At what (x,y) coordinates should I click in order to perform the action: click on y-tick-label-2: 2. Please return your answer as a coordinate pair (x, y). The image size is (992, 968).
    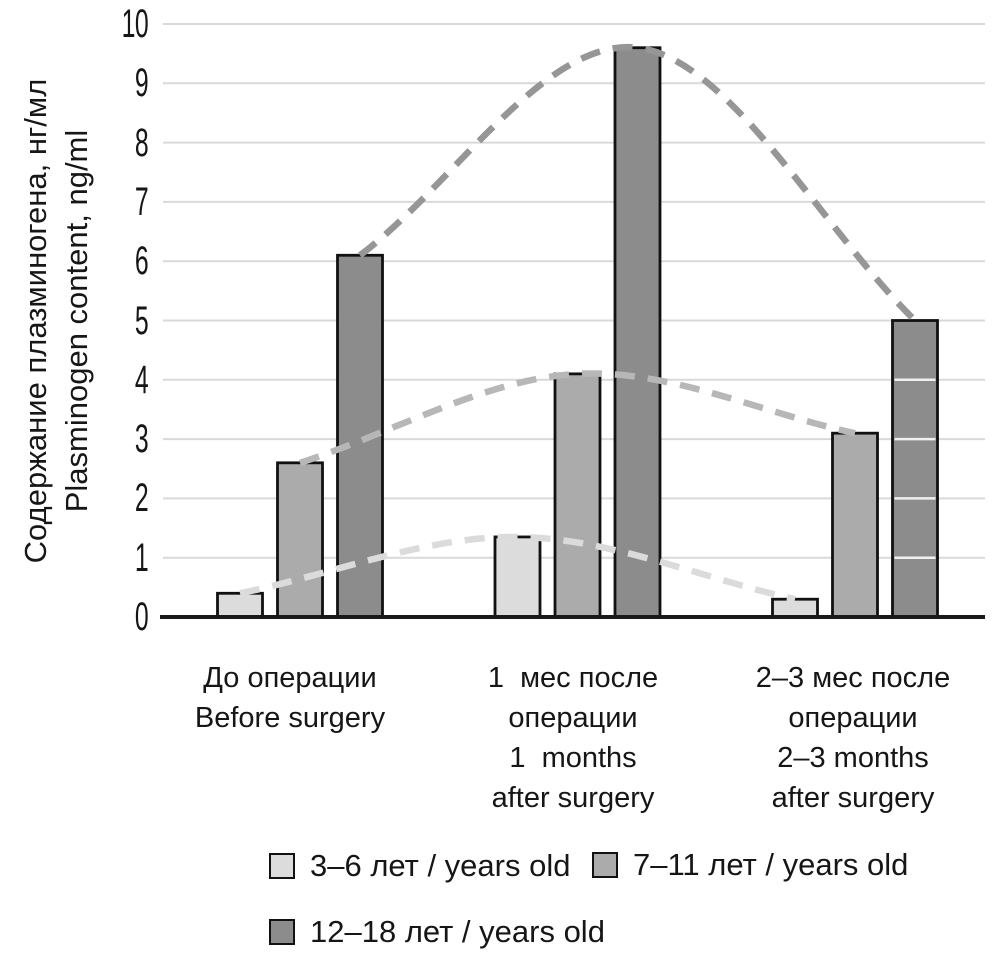
    Looking at the image, I should click on (141, 498).